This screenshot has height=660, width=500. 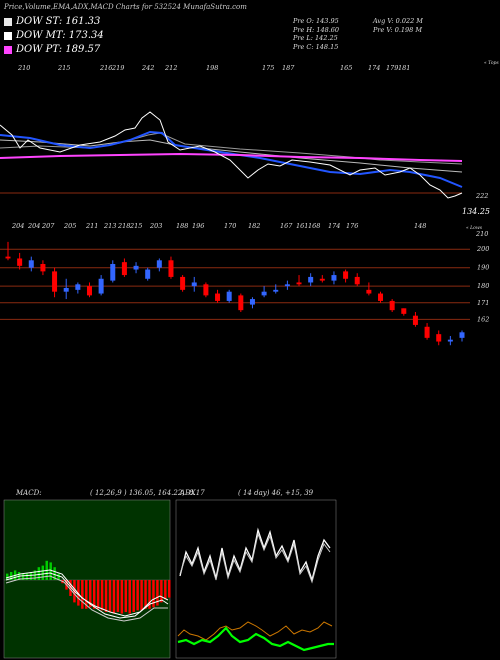 I want to click on top-label: 187, so click(x=288, y=68).